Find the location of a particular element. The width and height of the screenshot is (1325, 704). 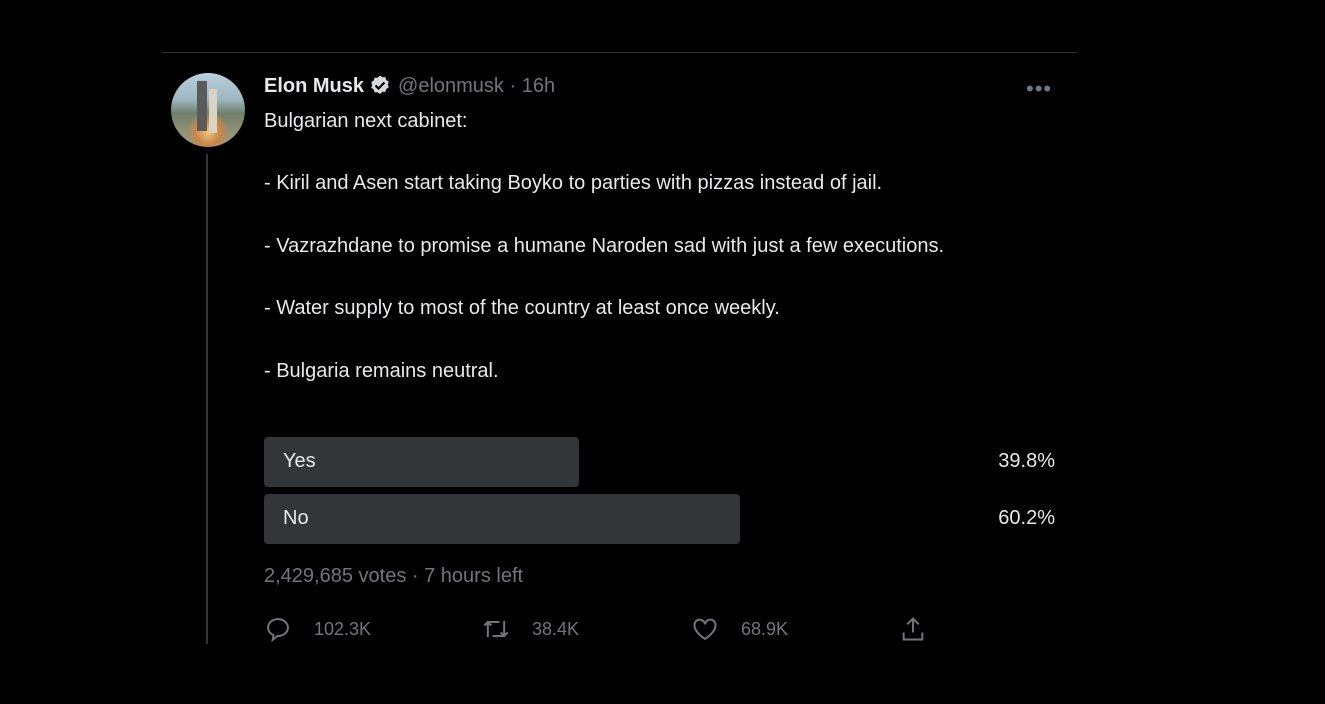

poll-option-label: No is located at coordinates (296, 518).